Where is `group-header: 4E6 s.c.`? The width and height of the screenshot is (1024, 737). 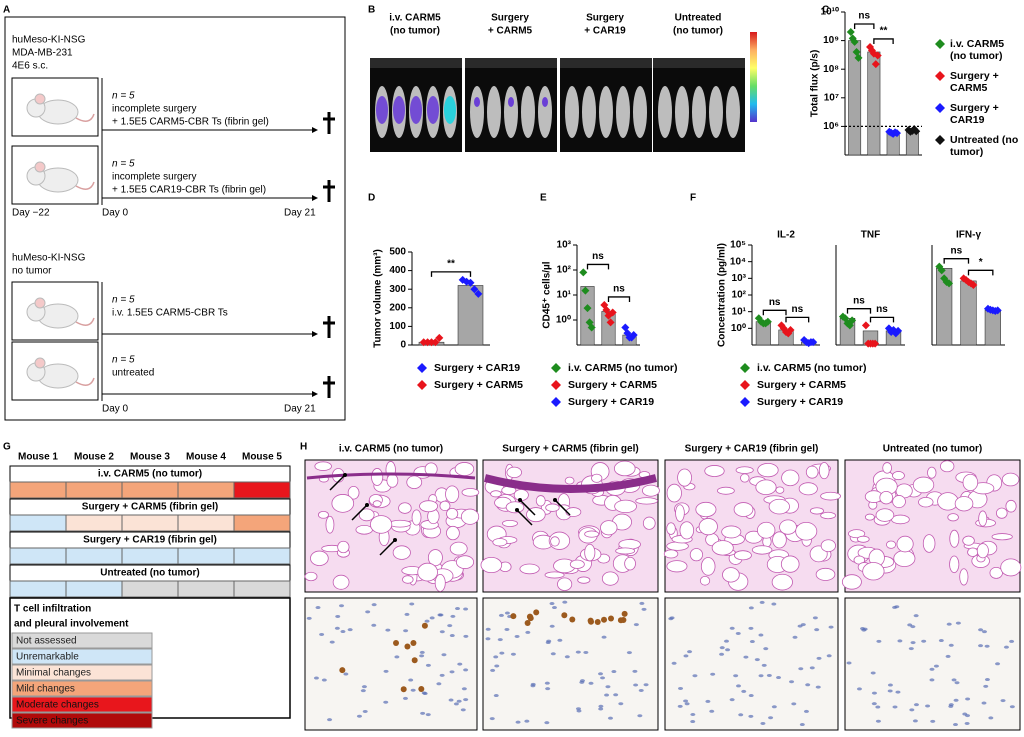 group-header: 4E6 s.c. is located at coordinates (30, 66).